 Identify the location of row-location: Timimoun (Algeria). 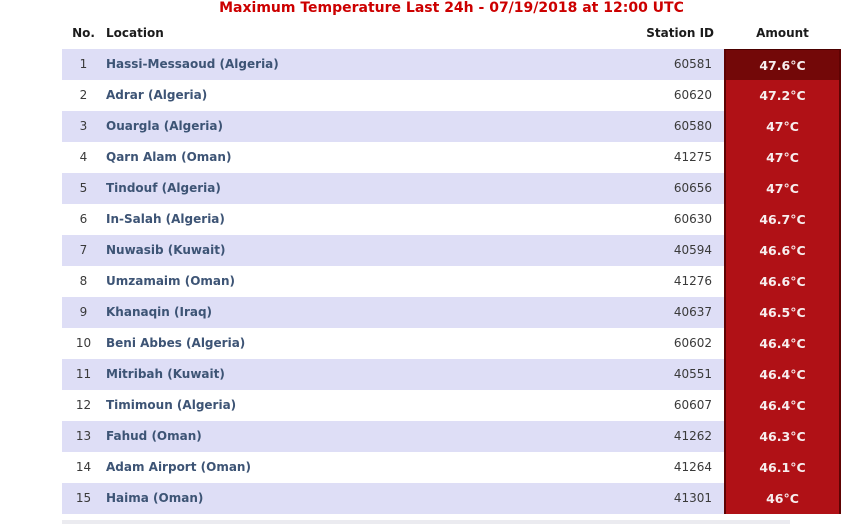
(171, 405).